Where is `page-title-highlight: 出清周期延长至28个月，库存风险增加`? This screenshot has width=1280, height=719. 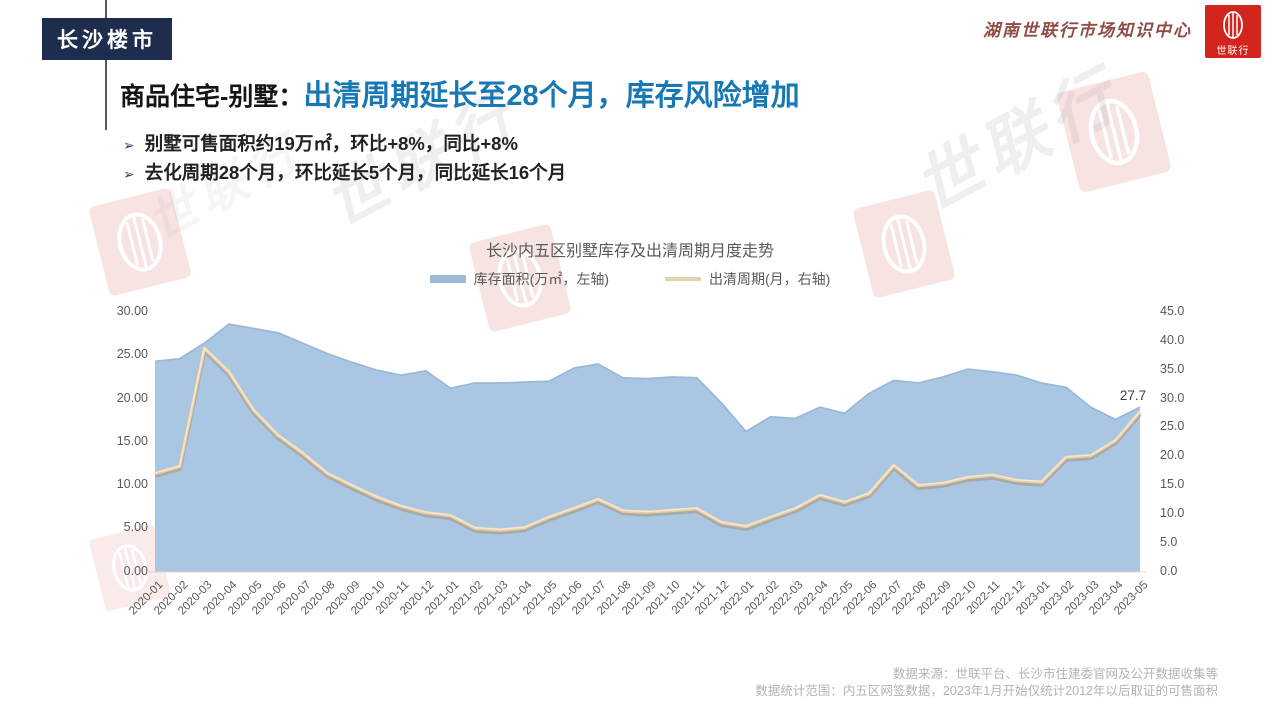 page-title-highlight: 出清周期延长至28个月，库存风险增加 is located at coordinates (551, 96).